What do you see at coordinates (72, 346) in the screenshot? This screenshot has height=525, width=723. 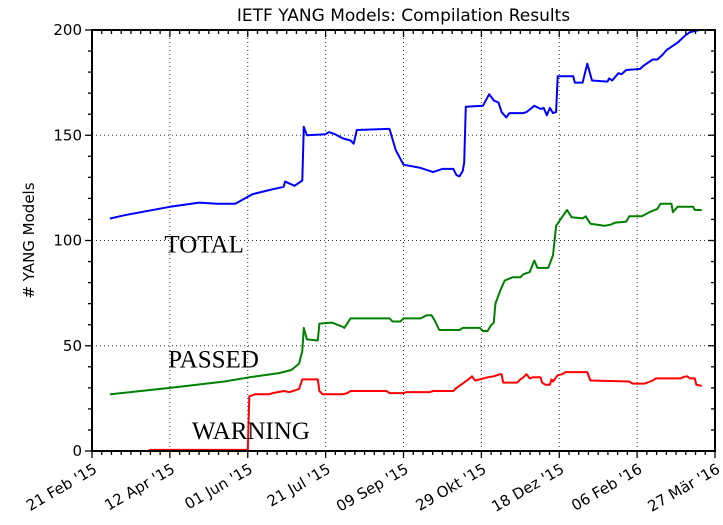 I see `y-tick-label: 50` at bounding box center [72, 346].